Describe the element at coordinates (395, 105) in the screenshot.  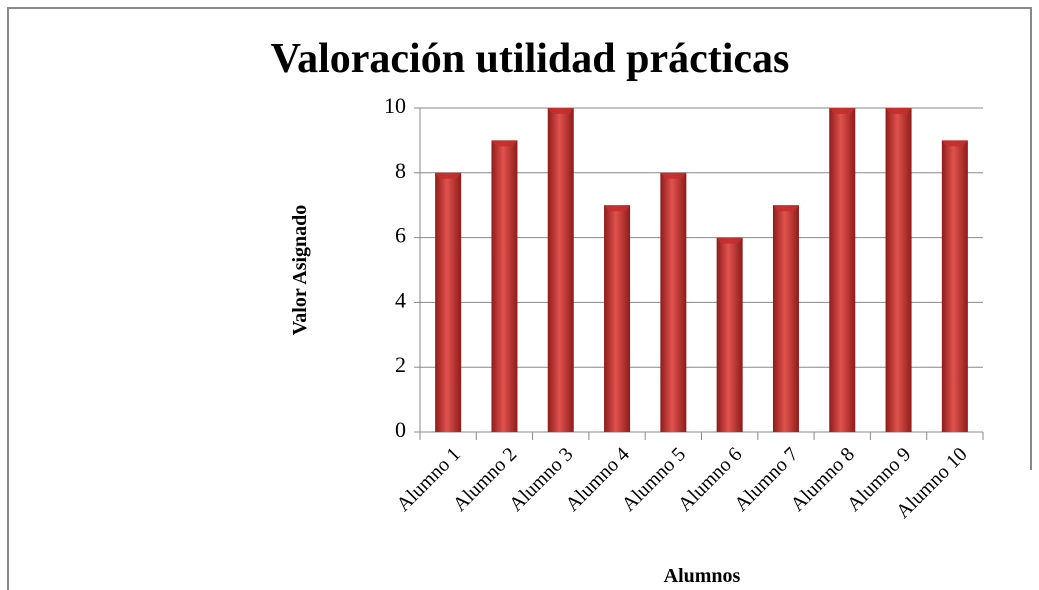
I see `y-tick-label: 10` at that location.